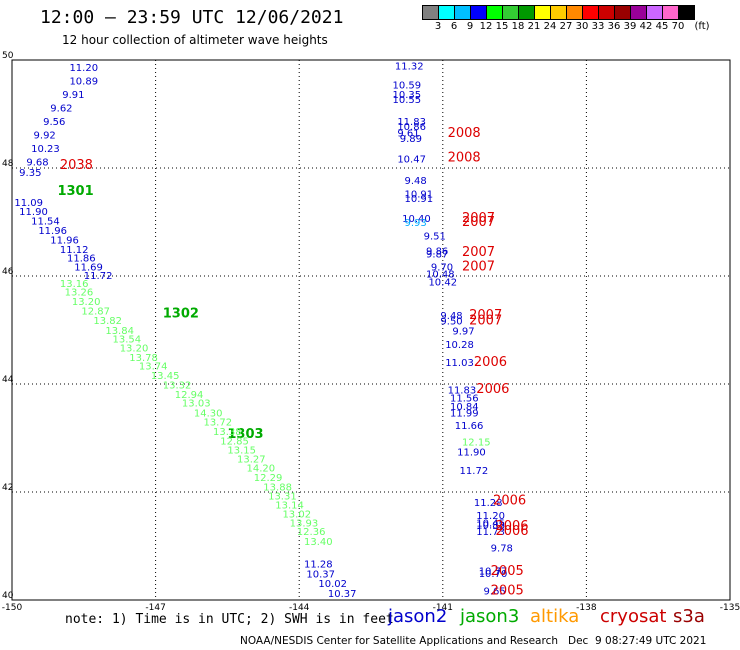  I want to click on wave-height-label: 9.78, so click(502, 548).